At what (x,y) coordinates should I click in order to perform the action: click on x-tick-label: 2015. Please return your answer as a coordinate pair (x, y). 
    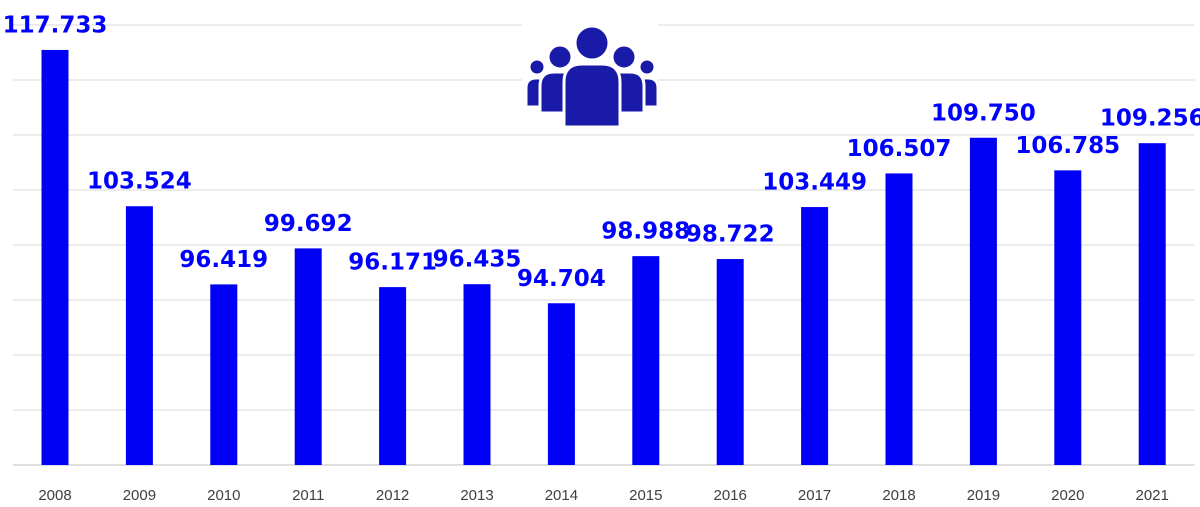
    Looking at the image, I should click on (645, 495).